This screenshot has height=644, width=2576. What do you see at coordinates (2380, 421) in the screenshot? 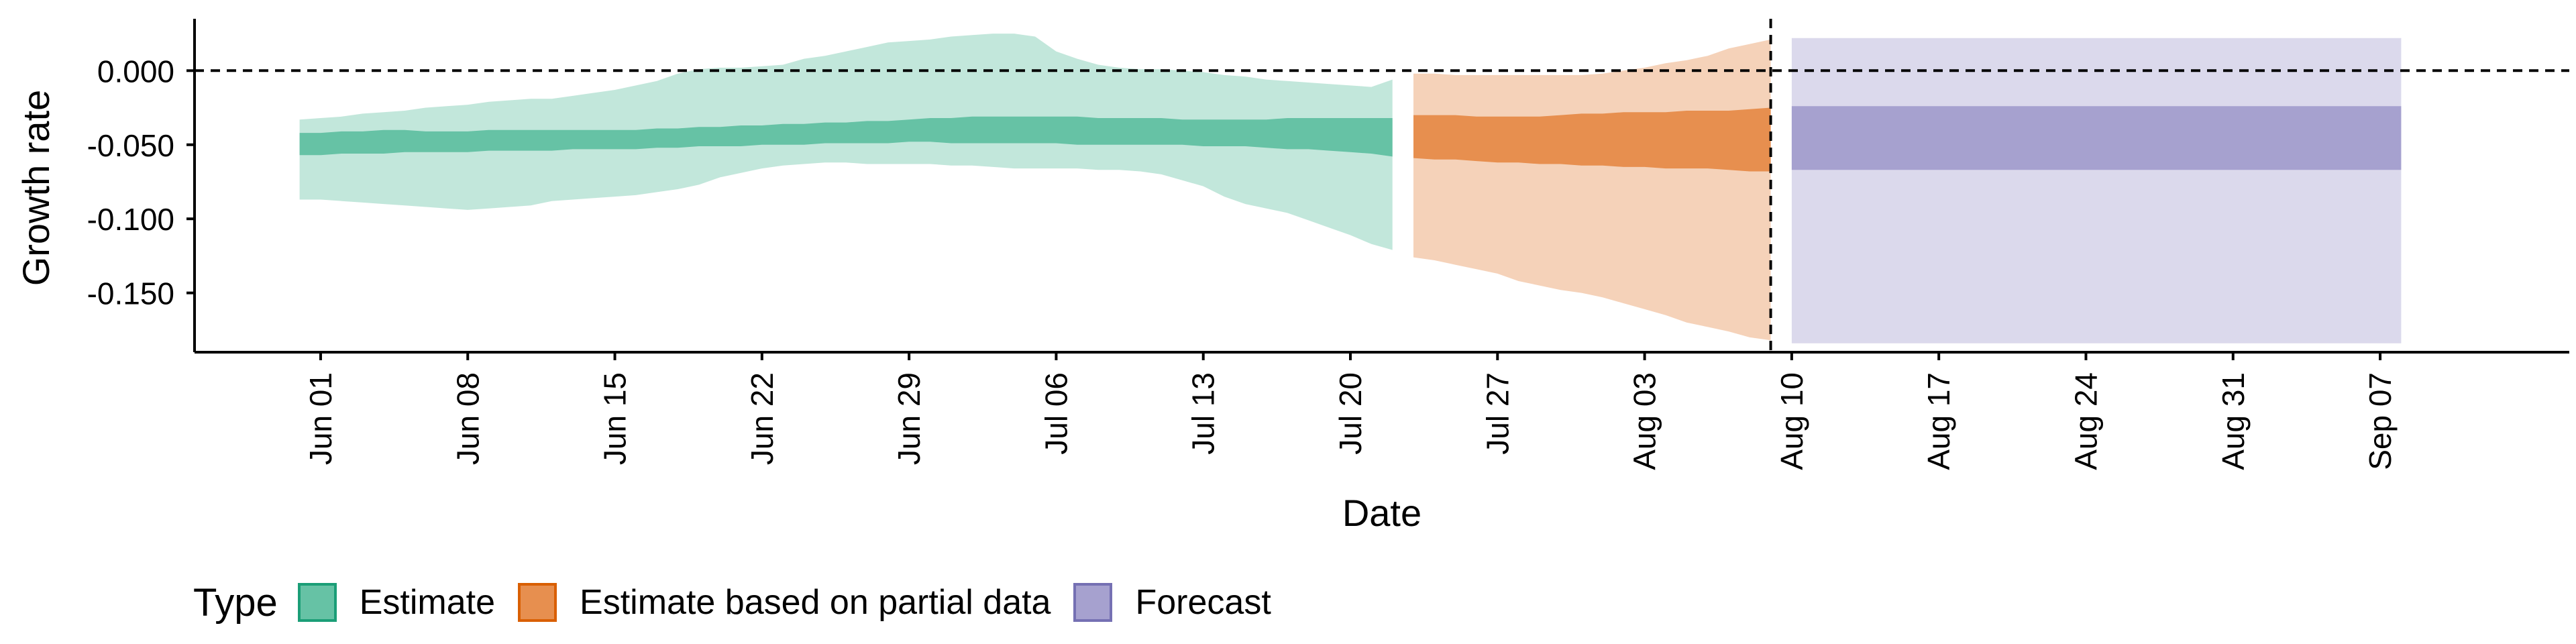
I see `x-tick-label: Sep 07` at bounding box center [2380, 421].